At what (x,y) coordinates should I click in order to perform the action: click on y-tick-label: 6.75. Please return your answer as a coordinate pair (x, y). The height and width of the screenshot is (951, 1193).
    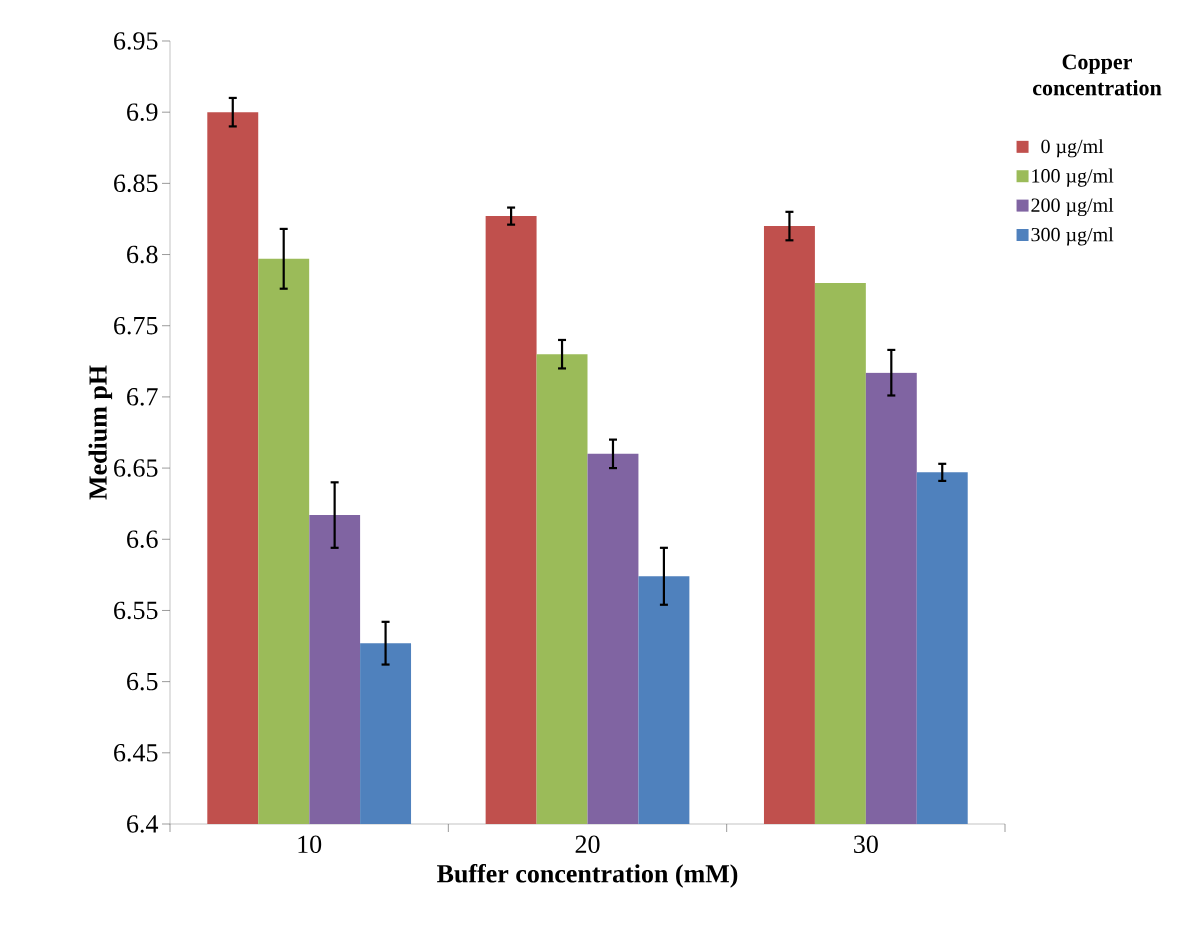
    Looking at the image, I should click on (136, 325).